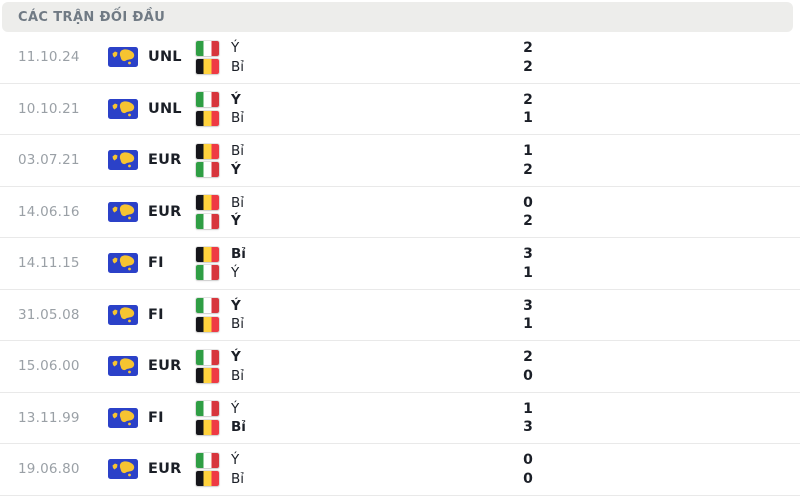 Image resolution: width=800 pixels, height=500 pixels. What do you see at coordinates (498, 306) in the screenshot?
I see `team-line-home: Ý 3` at bounding box center [498, 306].